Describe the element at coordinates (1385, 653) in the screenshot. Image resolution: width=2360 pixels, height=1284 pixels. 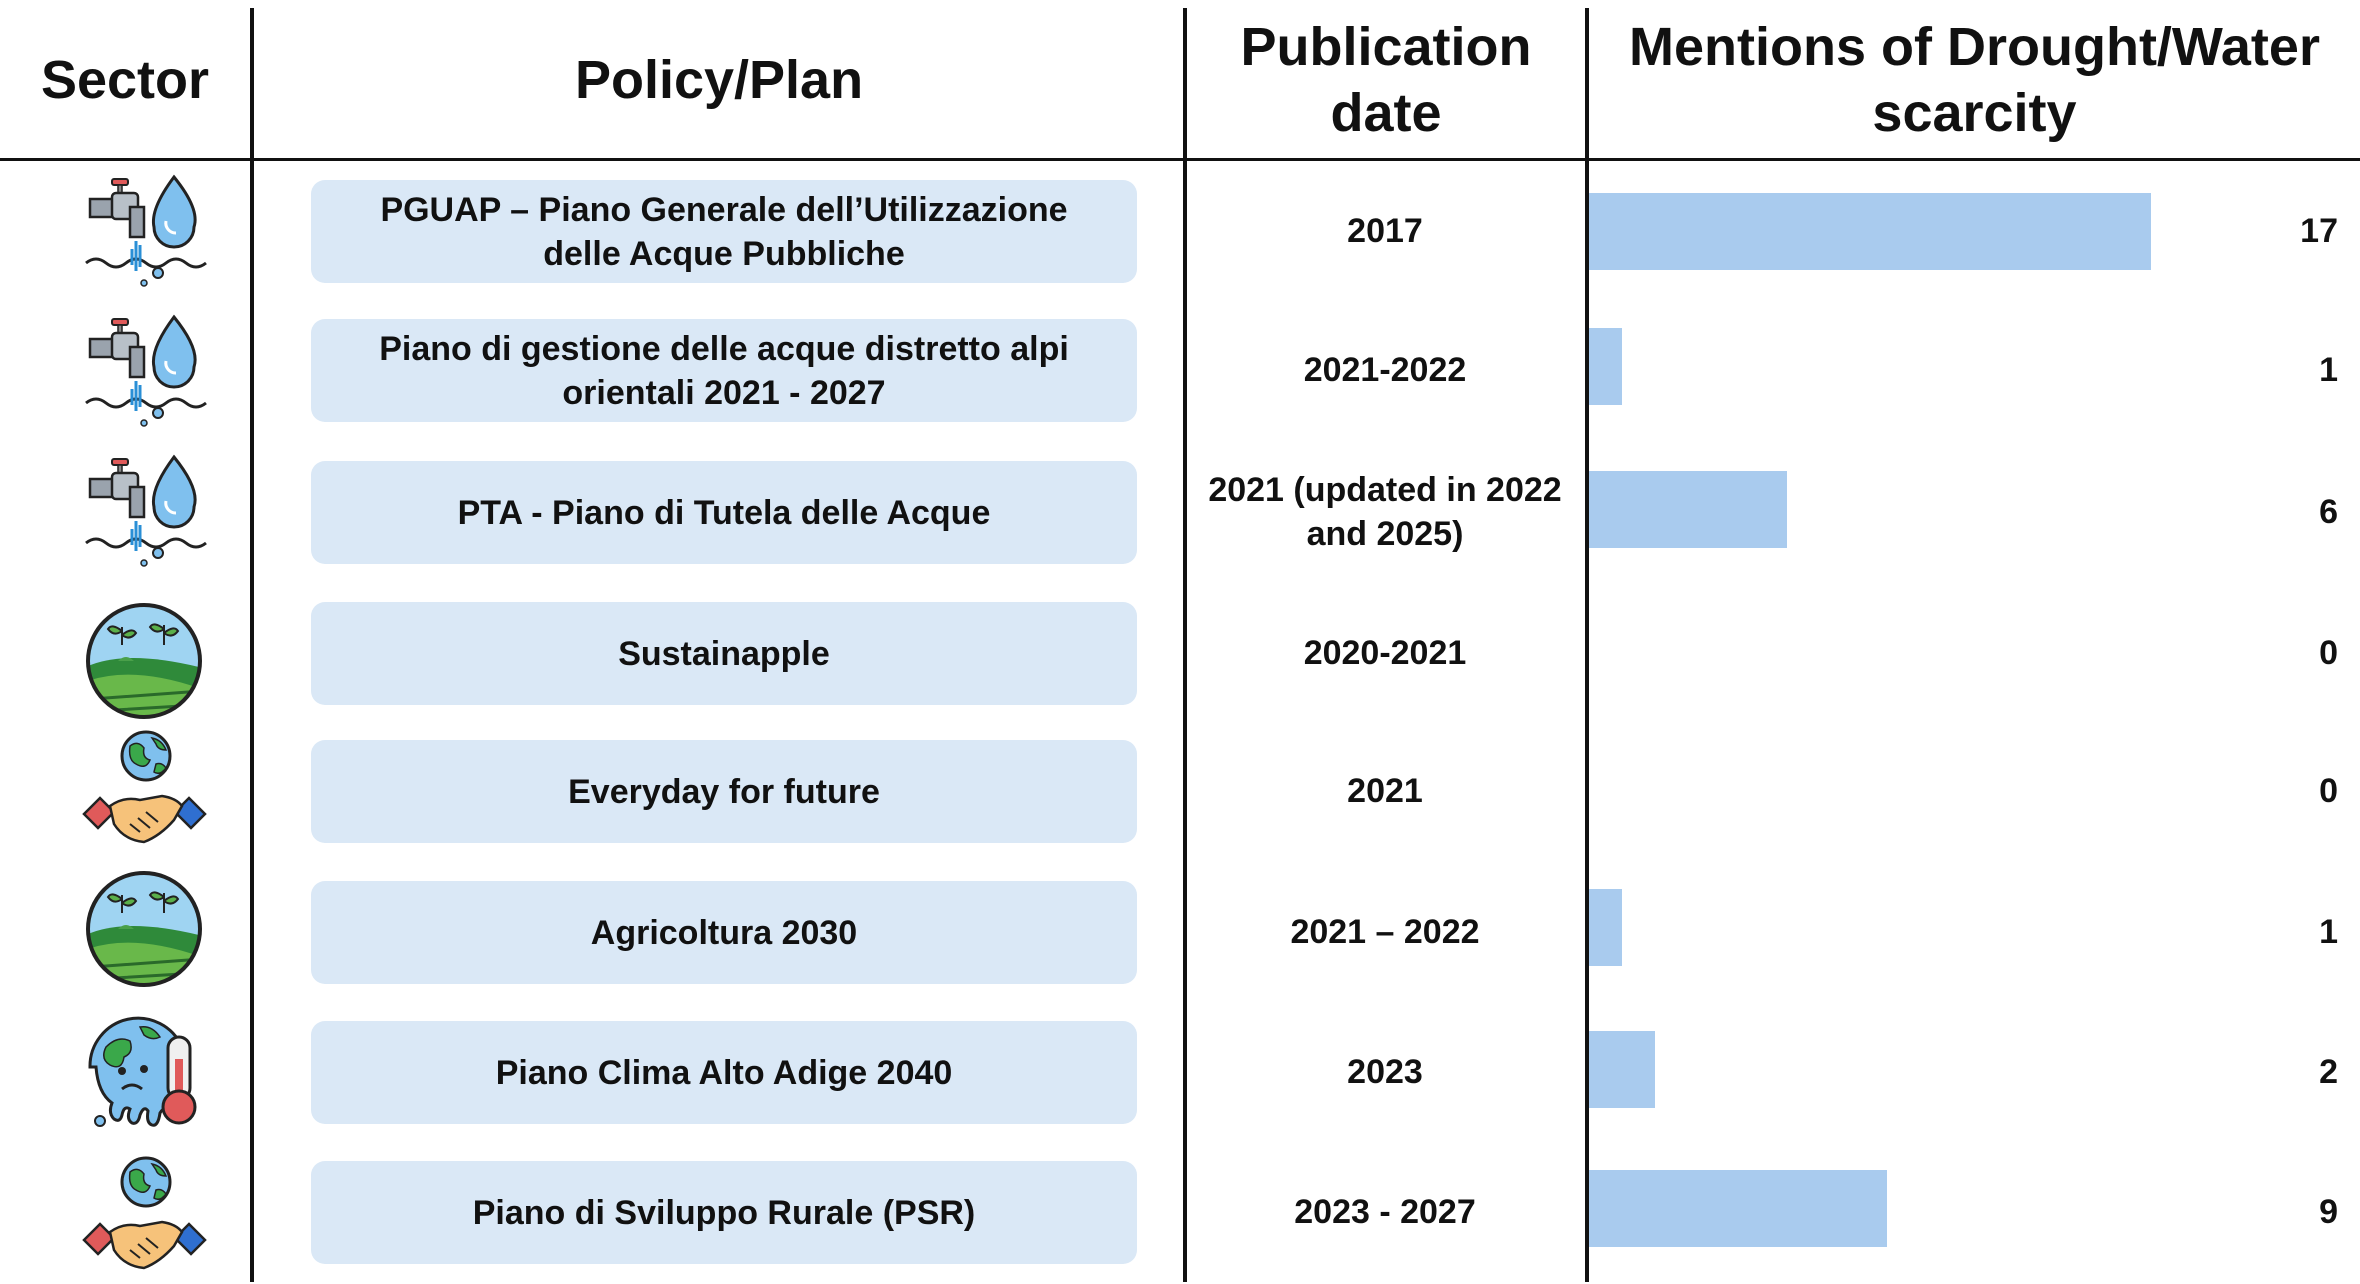
I see `publication-date: 2020-2021` at that location.